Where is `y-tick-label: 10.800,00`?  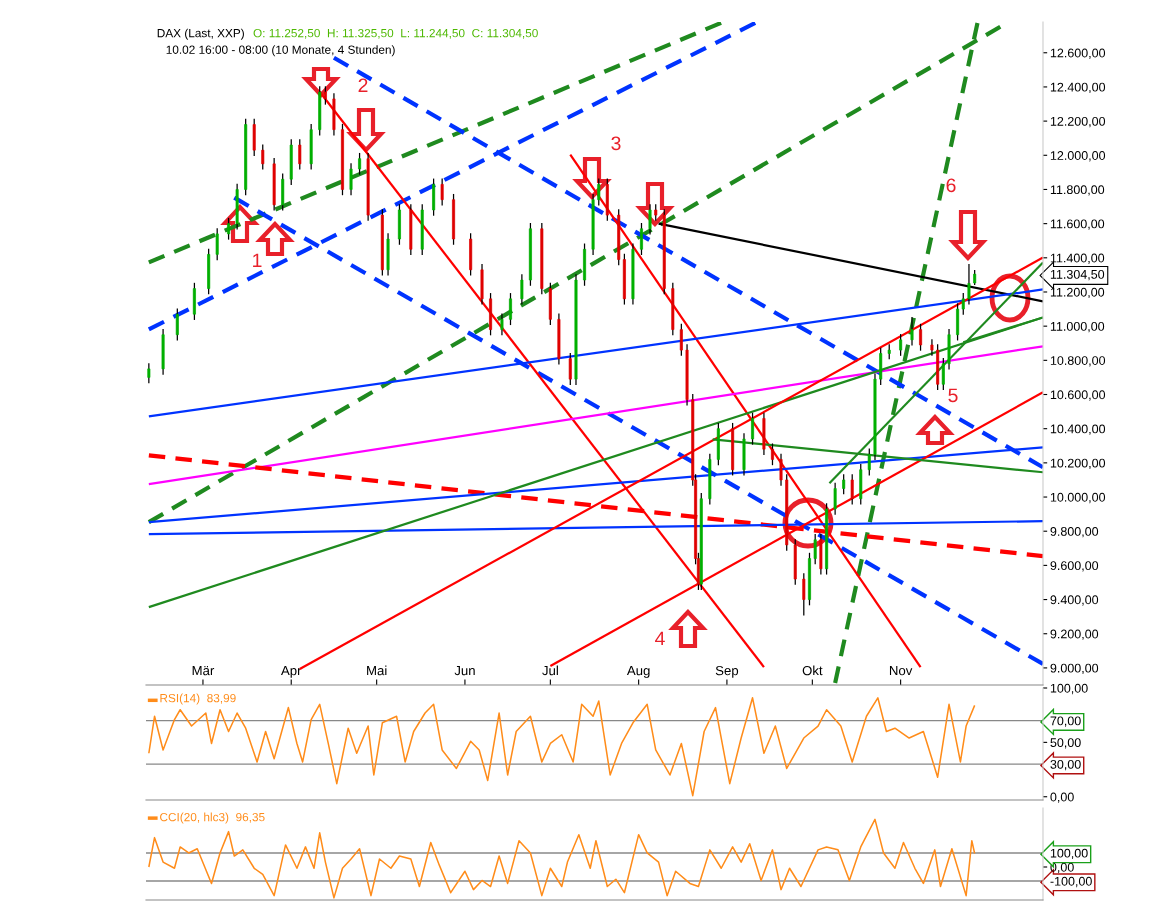
y-tick-label: 10.800,00 is located at coordinates (1078, 361).